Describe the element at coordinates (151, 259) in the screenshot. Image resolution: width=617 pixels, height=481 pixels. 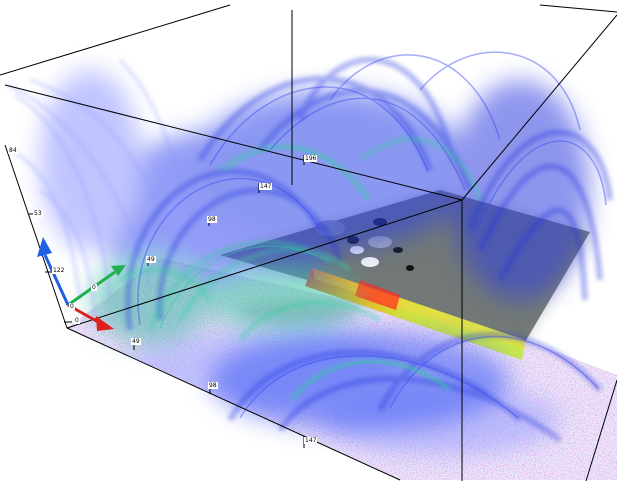
I see `depth-tick-49: 49` at that location.